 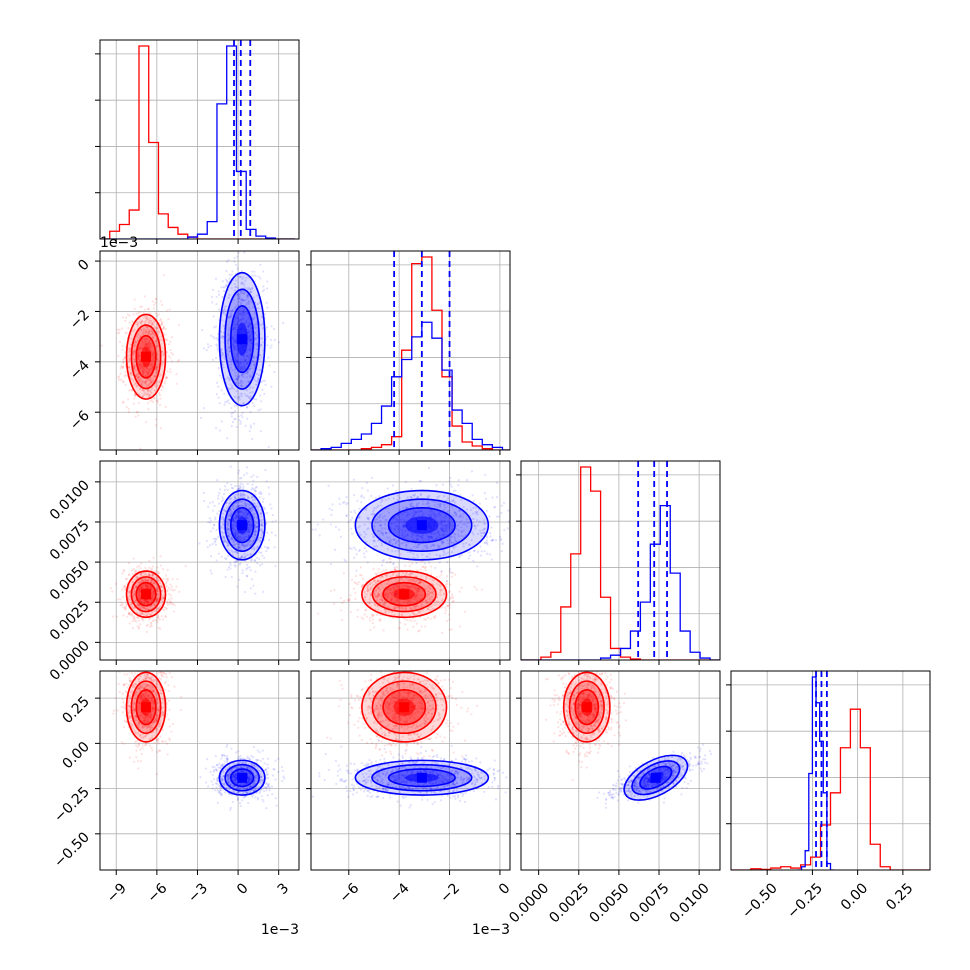 What do you see at coordinates (899, 896) in the screenshot?
I see `x-tick-label: 0.25` at bounding box center [899, 896].